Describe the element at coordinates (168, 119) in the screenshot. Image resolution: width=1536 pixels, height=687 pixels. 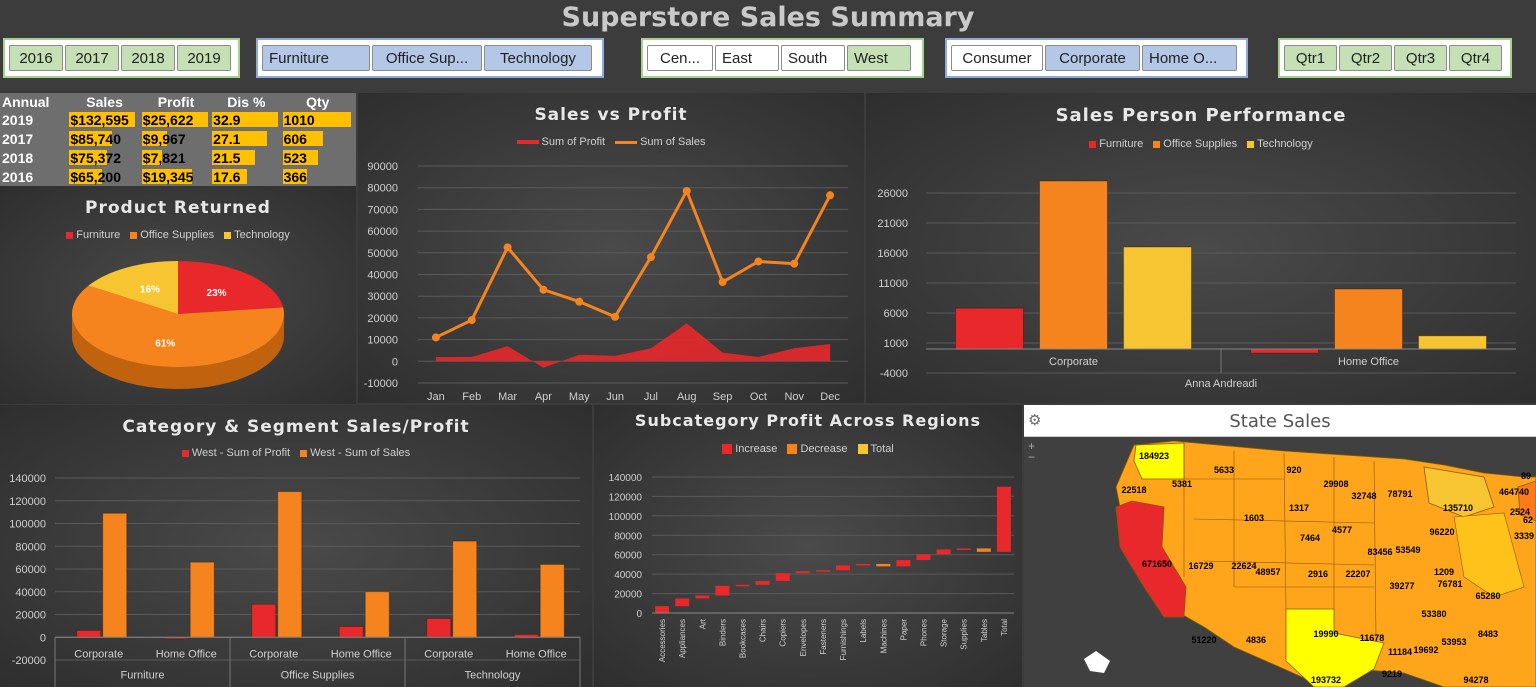
I see `annual-value: $25,622` at that location.